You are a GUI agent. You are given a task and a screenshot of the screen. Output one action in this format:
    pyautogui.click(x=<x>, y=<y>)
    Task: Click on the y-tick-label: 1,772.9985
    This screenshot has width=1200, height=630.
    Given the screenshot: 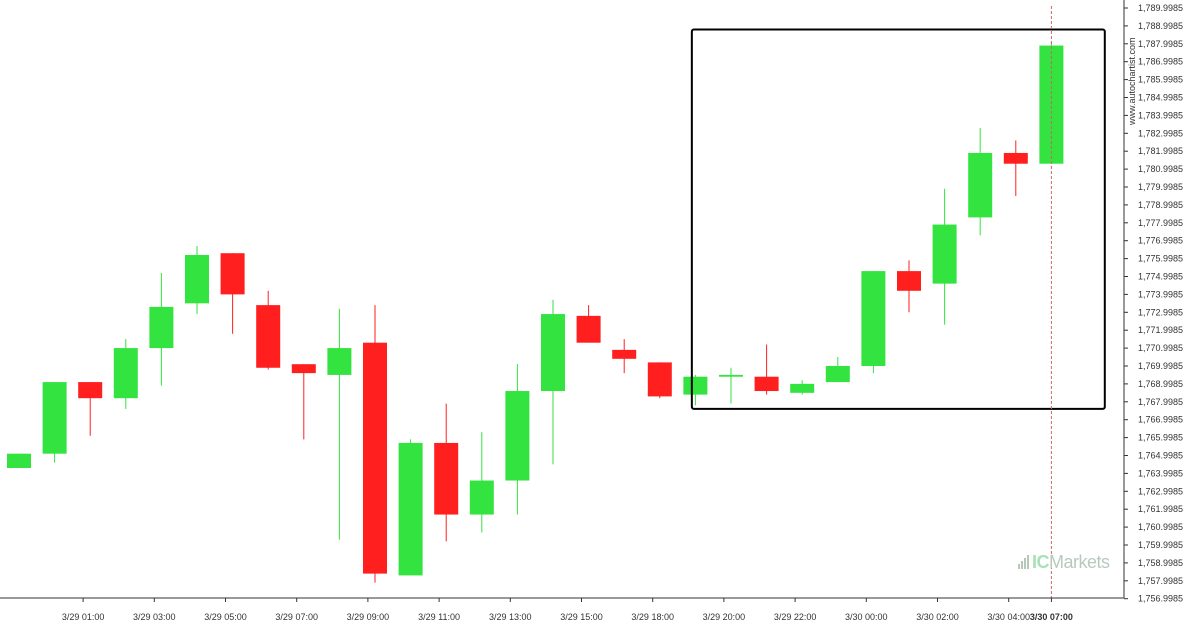 What is the action you would take?
    pyautogui.click(x=1160, y=312)
    